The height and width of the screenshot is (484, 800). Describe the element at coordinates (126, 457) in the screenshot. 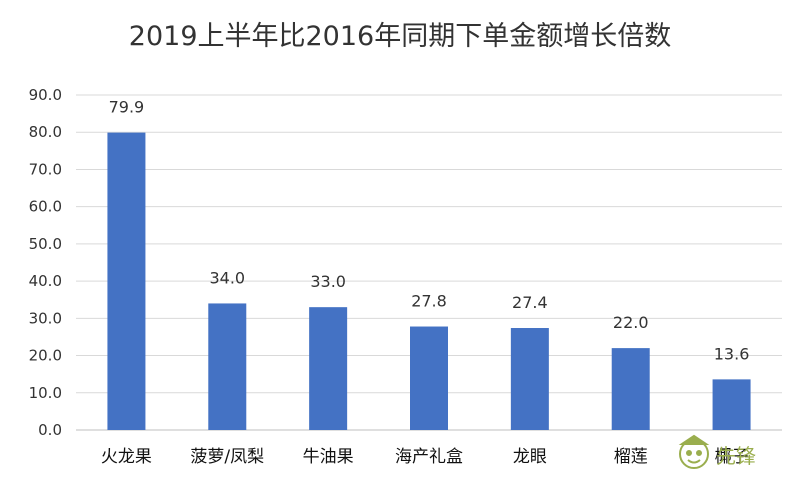

I see `category-label: 火龙果` at that location.